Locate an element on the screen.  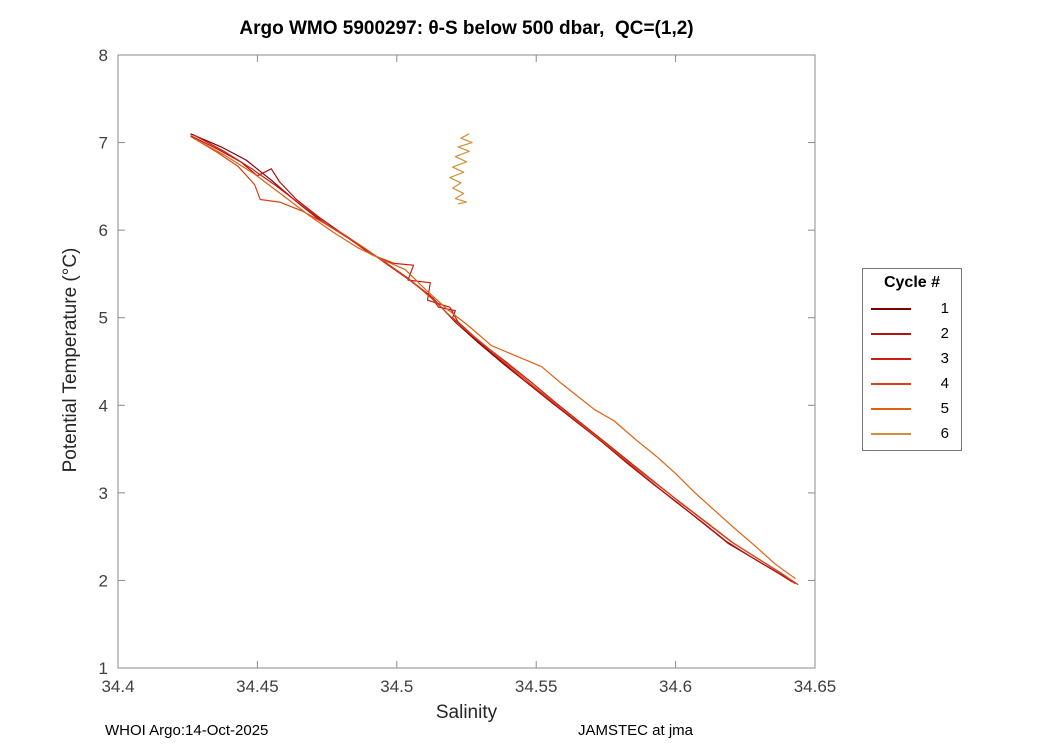
legend-items: 1 2 3 4 5 6 is located at coordinates (912, 371).